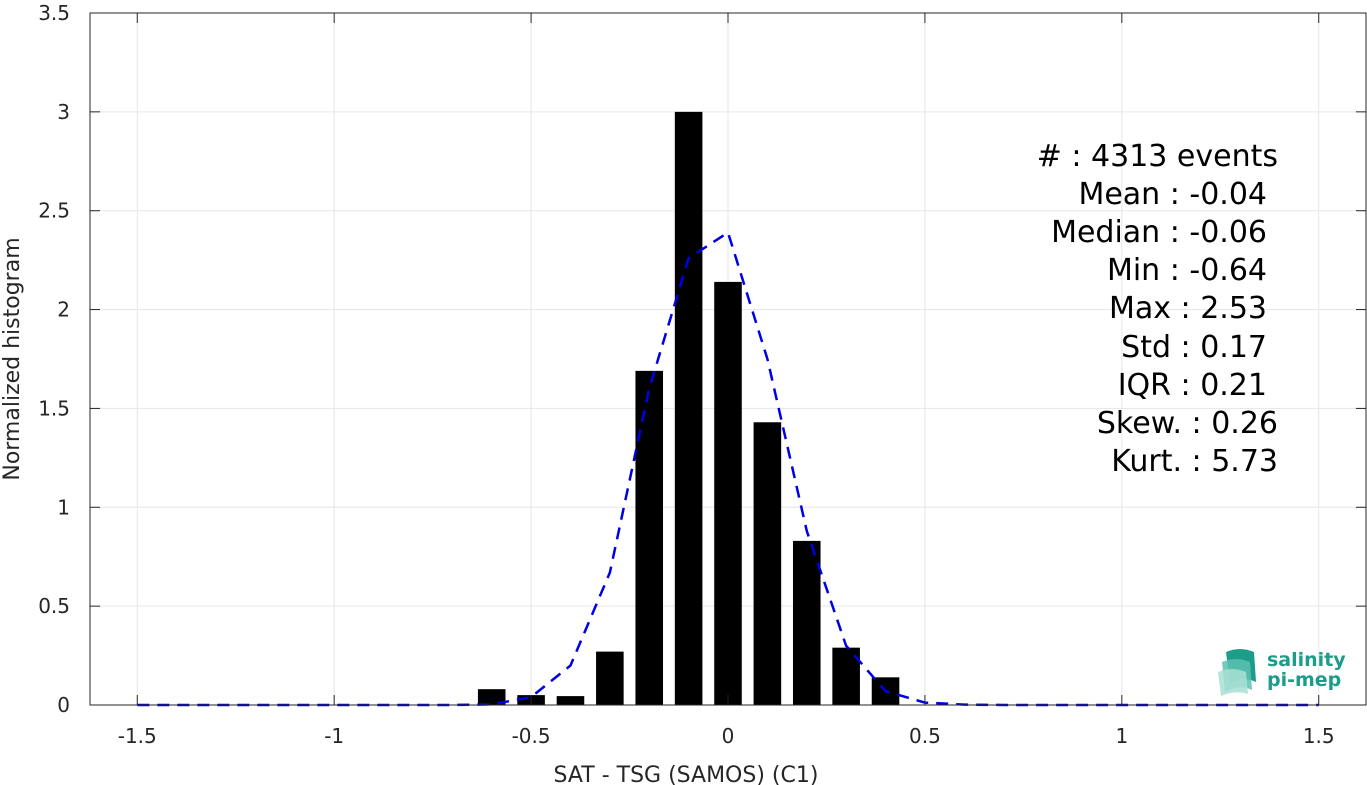  I want to click on y-tick-label: 2.5, so click(54, 211).